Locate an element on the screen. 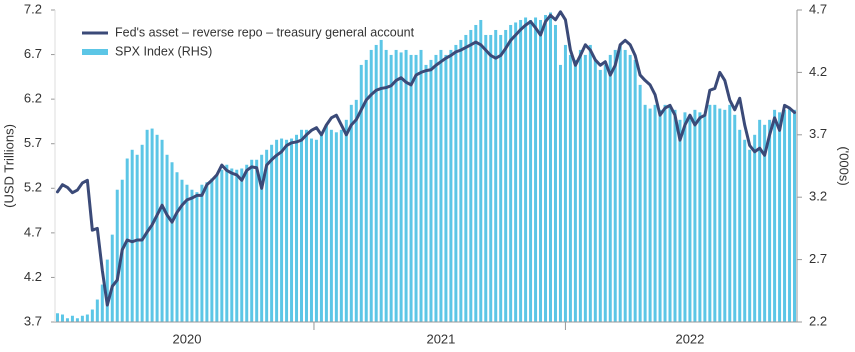 The image size is (855, 352). x-tick-label: 2022 is located at coordinates (689, 338).